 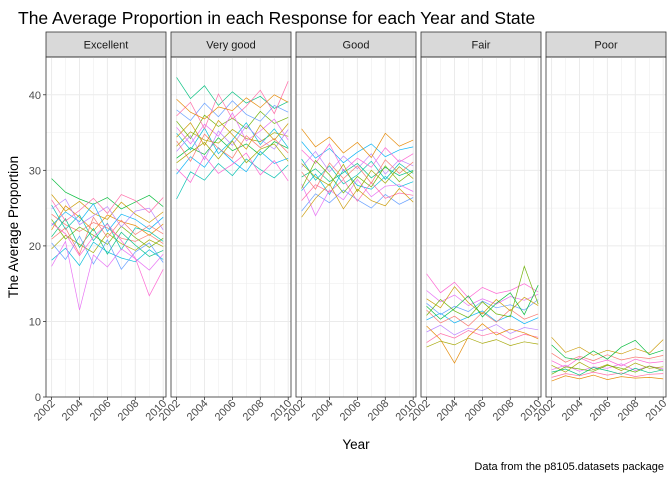 What do you see at coordinates (13, 227) in the screenshot?
I see `y-axis-title: The Average Proportion` at bounding box center [13, 227].